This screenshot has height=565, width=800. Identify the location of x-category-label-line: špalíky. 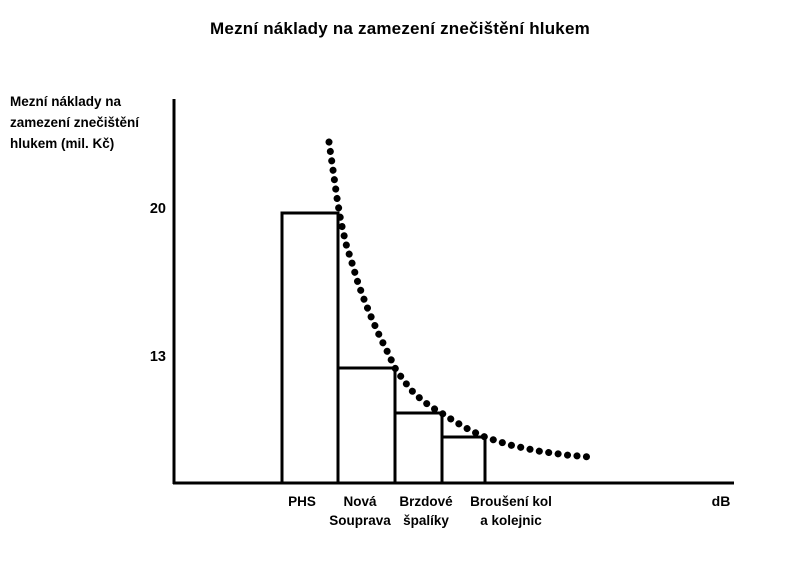
(426, 520).